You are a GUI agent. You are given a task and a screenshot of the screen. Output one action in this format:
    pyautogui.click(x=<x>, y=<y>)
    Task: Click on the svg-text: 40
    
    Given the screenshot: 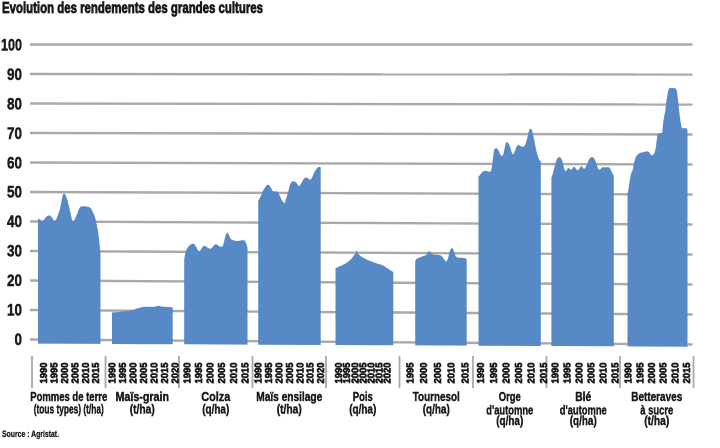 What is the action you would take?
    pyautogui.click(x=14, y=221)
    